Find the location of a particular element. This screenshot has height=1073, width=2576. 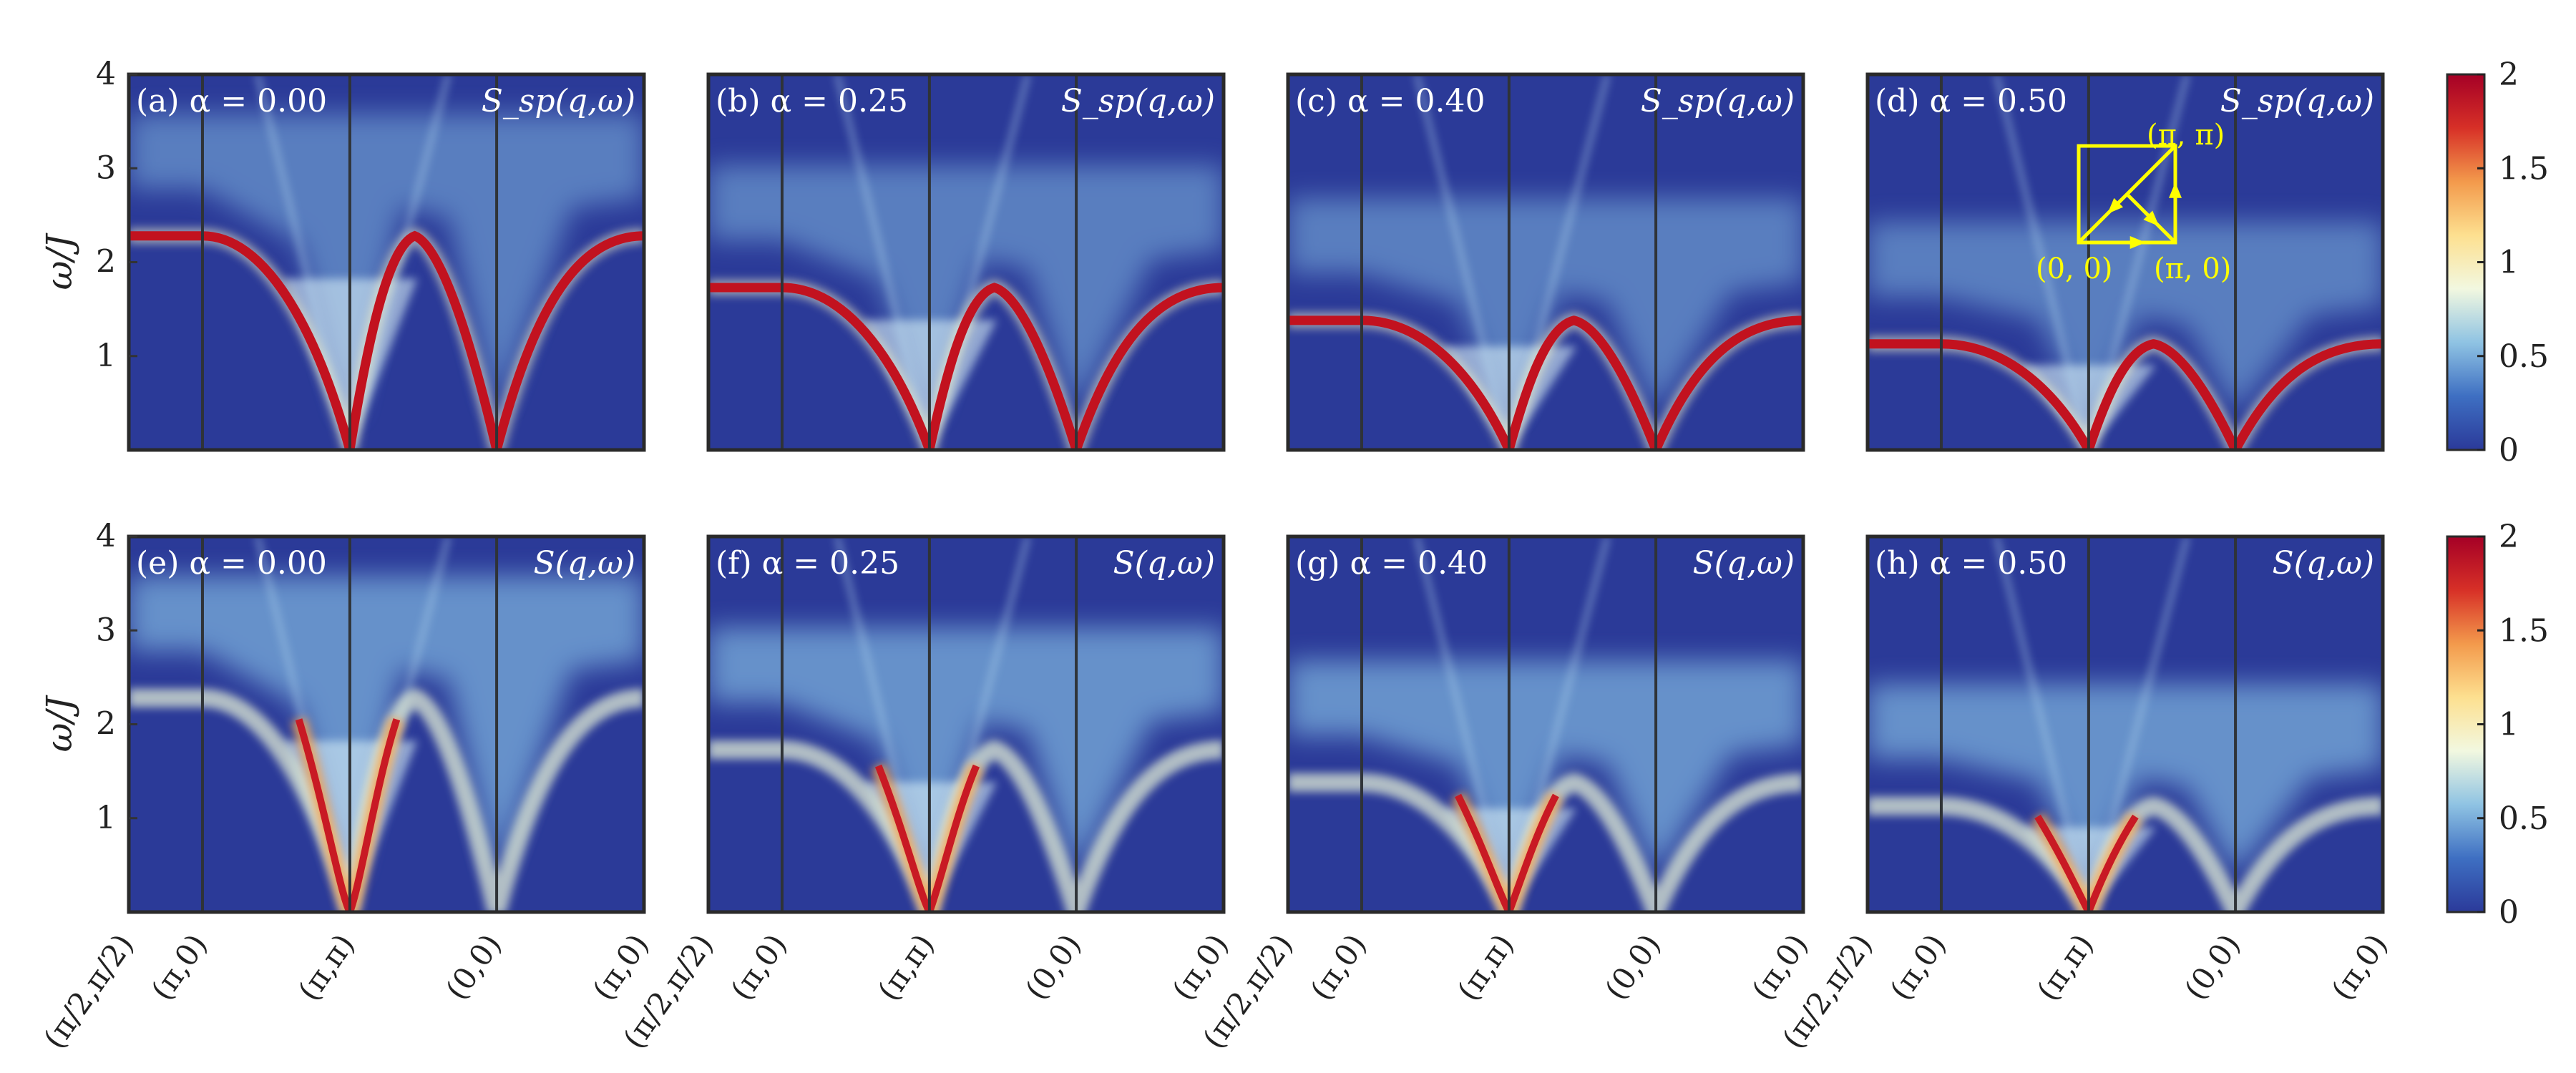

panel-label: (b) α = 0.25 is located at coordinates (812, 101).